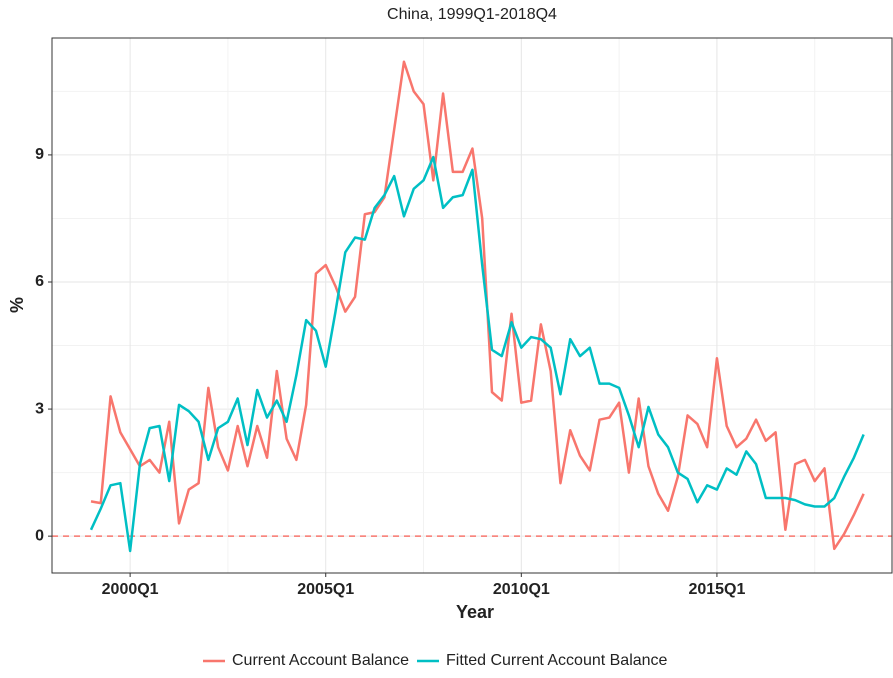  What do you see at coordinates (475, 612) in the screenshot?
I see `x-axis-title: Year` at bounding box center [475, 612].